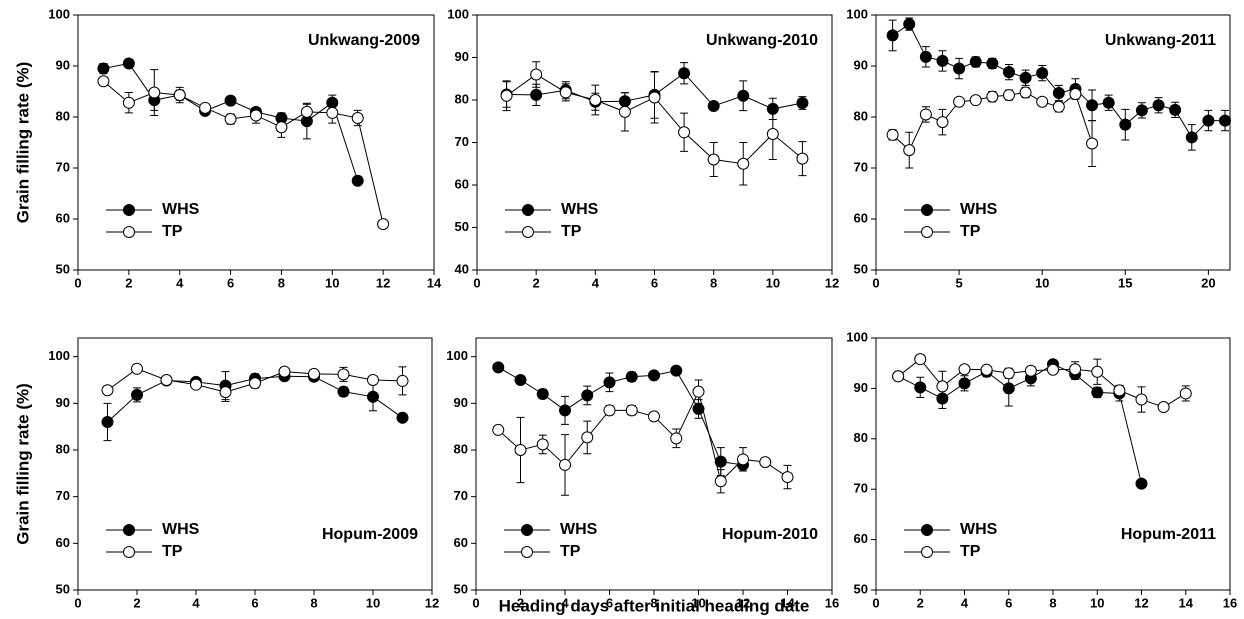  I want to click on series-line, so click(1019, 423).